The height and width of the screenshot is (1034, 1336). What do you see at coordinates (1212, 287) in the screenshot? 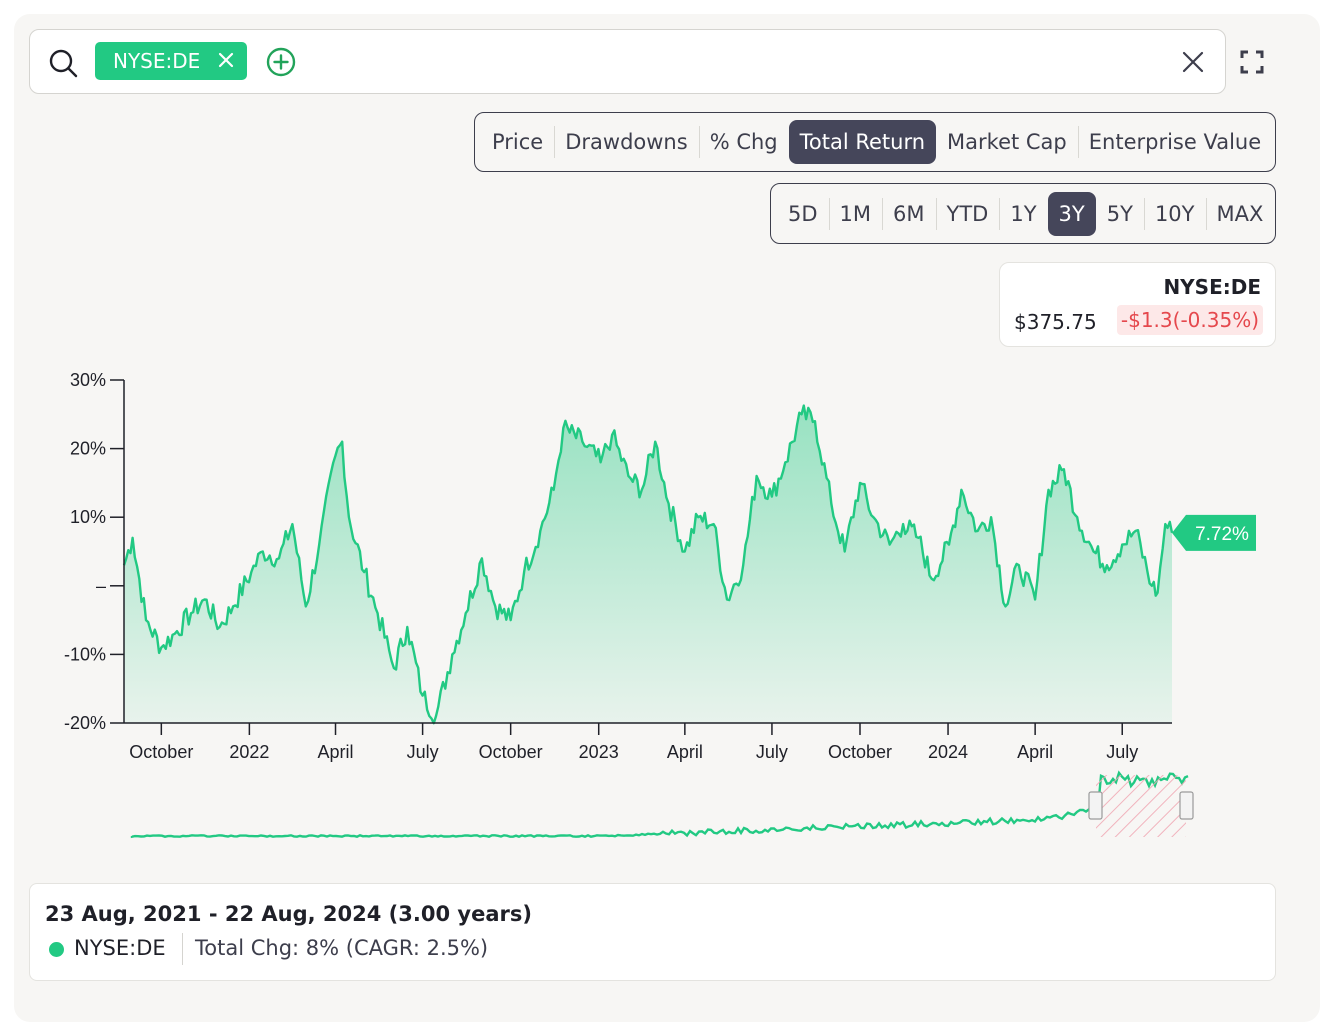
I see `quote-symbol: NYSE:DE` at bounding box center [1212, 287].